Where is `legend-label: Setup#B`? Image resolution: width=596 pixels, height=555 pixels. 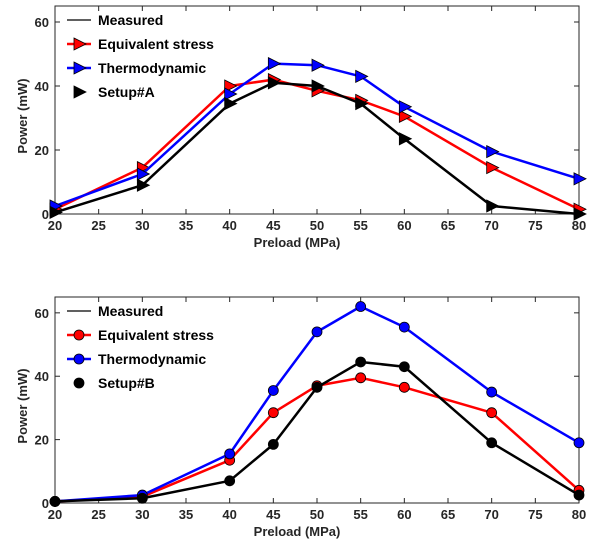
legend-label: Setup#B is located at coordinates (126, 383).